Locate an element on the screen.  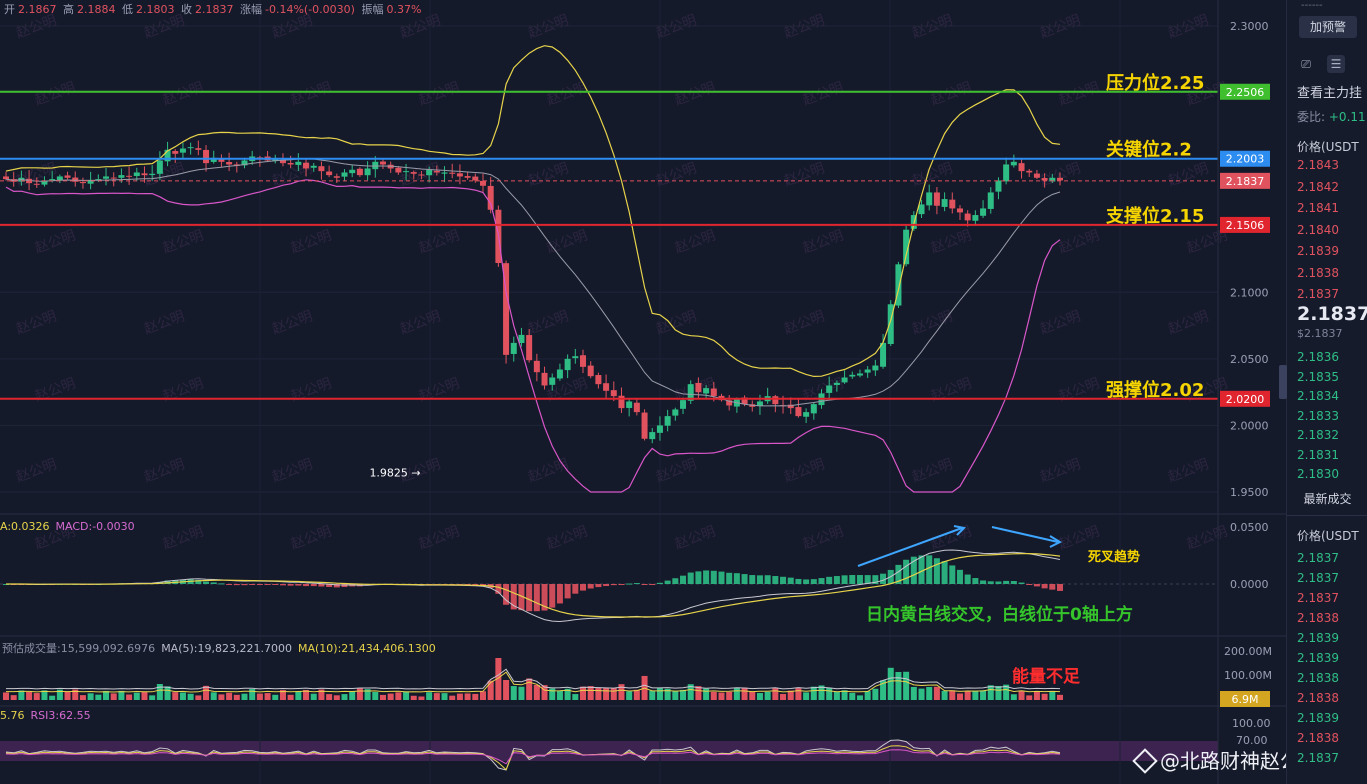
bid-price: 2.1835 is located at coordinates (1318, 376).